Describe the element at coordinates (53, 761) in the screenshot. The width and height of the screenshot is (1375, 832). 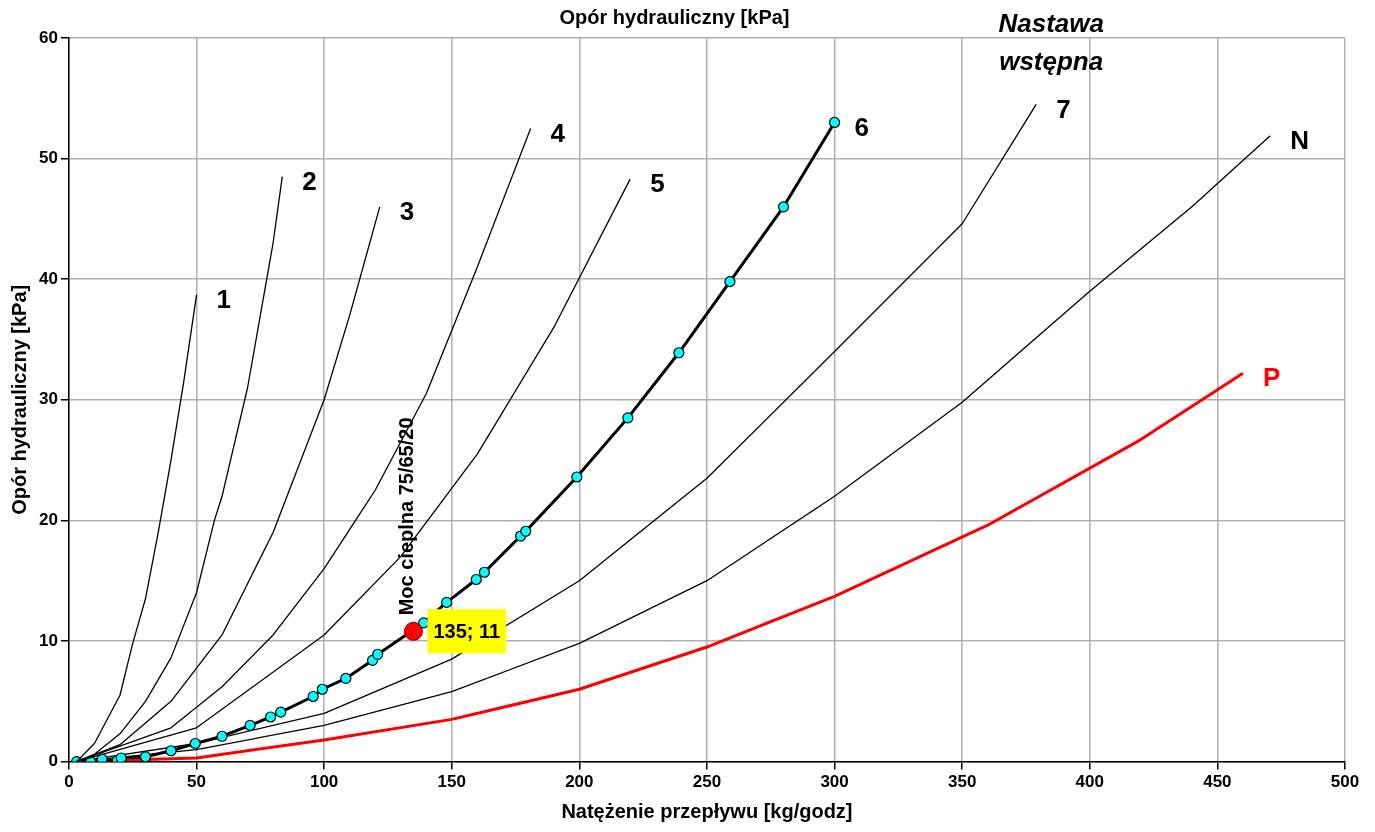
I see `y-tick-label: 0` at that location.